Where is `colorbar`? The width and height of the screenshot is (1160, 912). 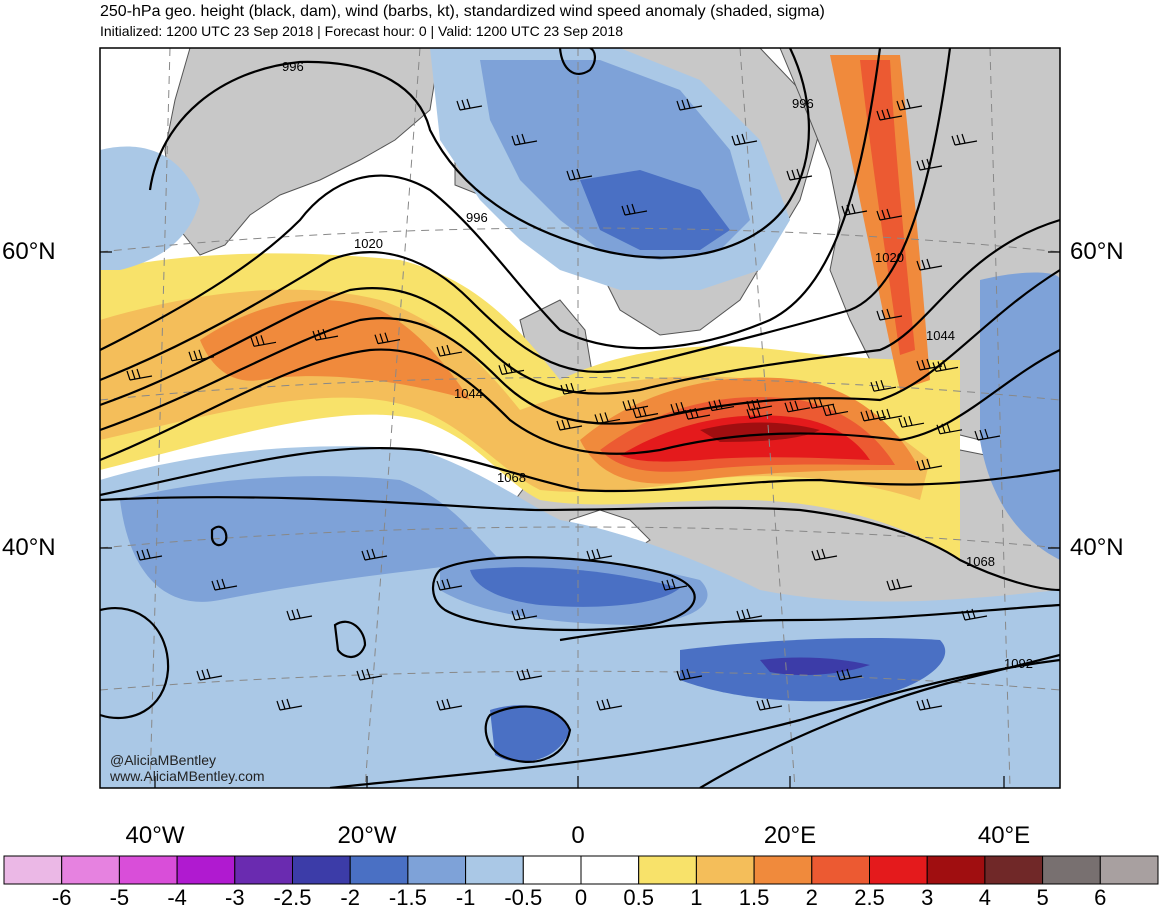 colorbar is located at coordinates (581, 870).